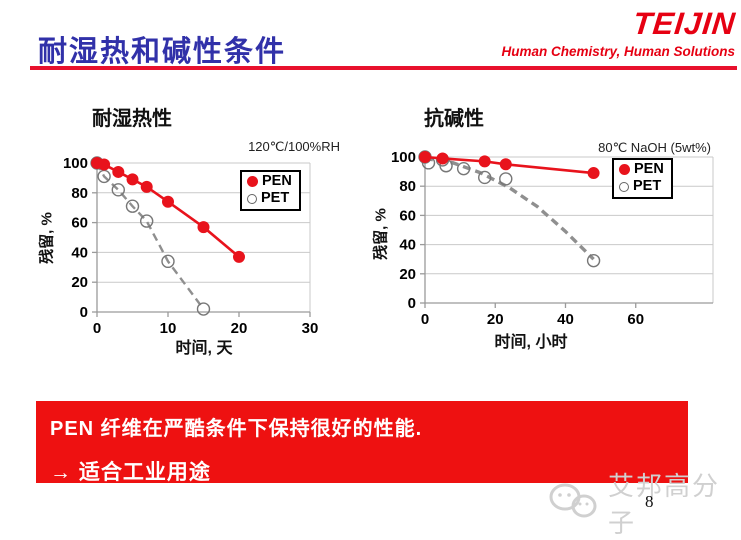  What do you see at coordinates (531, 342) in the screenshot?
I see `x-axis-label: 时间, 小时` at bounding box center [531, 342].